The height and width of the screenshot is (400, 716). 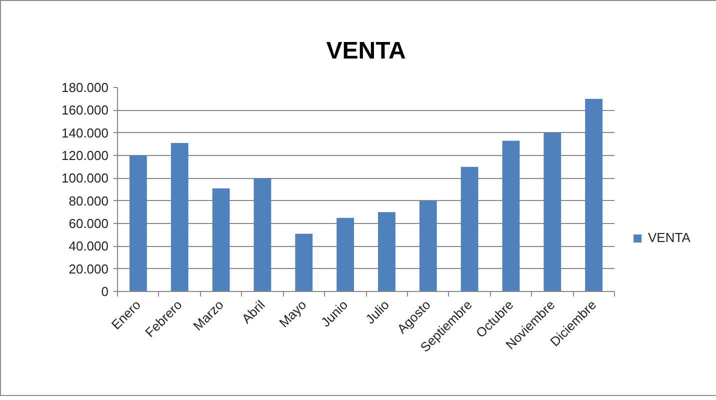 I want to click on y-tick-label: 20.000, so click(x=88, y=268).